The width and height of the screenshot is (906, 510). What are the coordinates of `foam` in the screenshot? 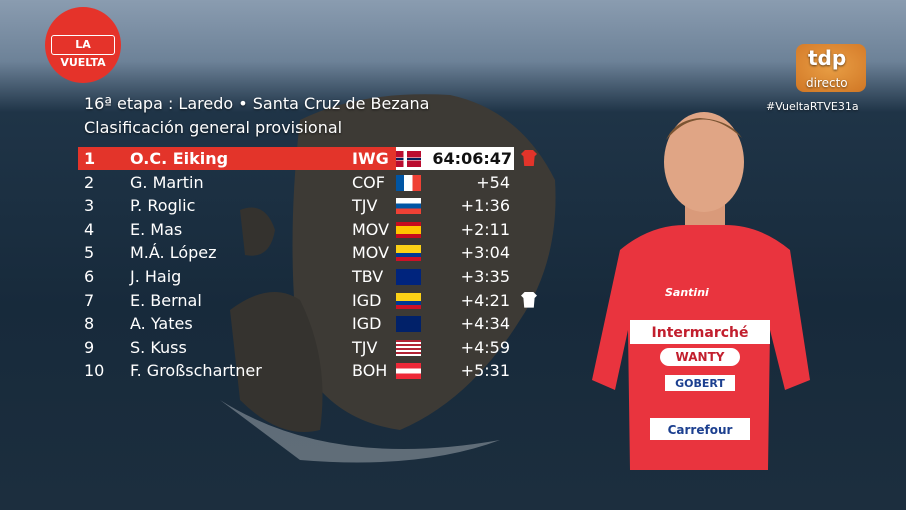 It's located at (360, 431).